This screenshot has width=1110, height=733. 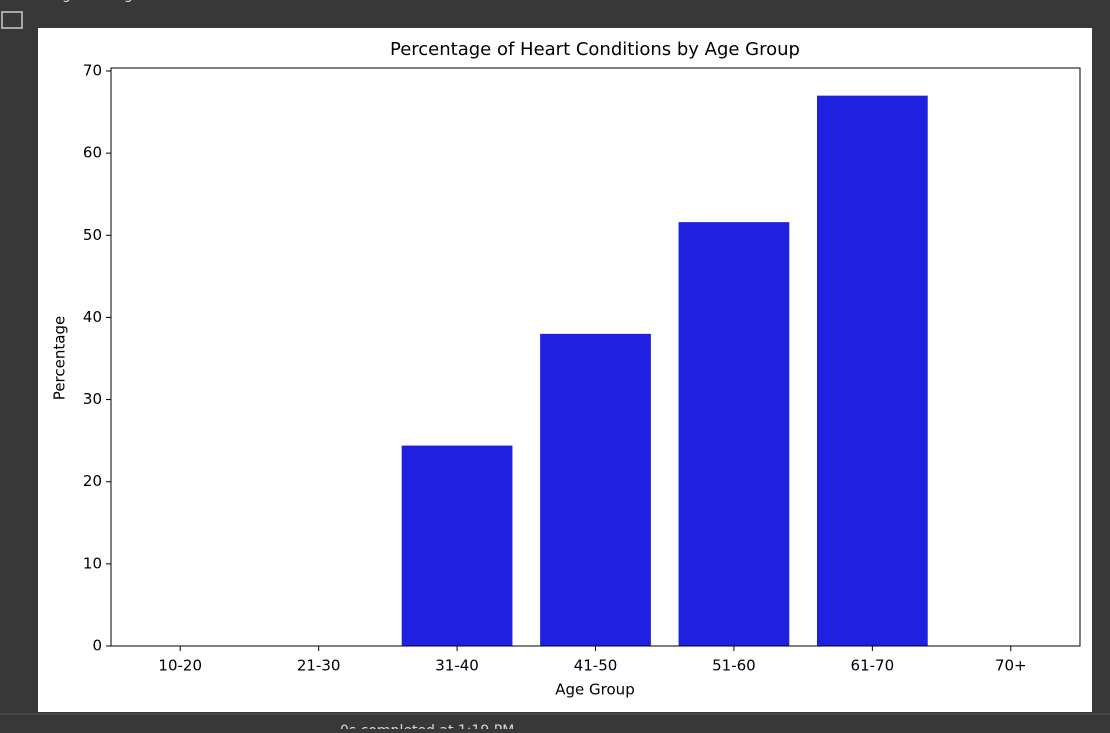 What do you see at coordinates (319, 666) in the screenshot?
I see `x-tick-label: 21-30` at bounding box center [319, 666].